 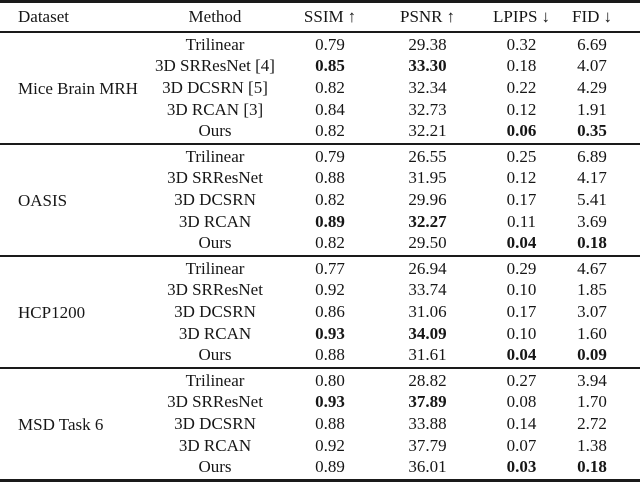 I want to click on psnr-value-cell: 37.89, so click(x=427, y=401).